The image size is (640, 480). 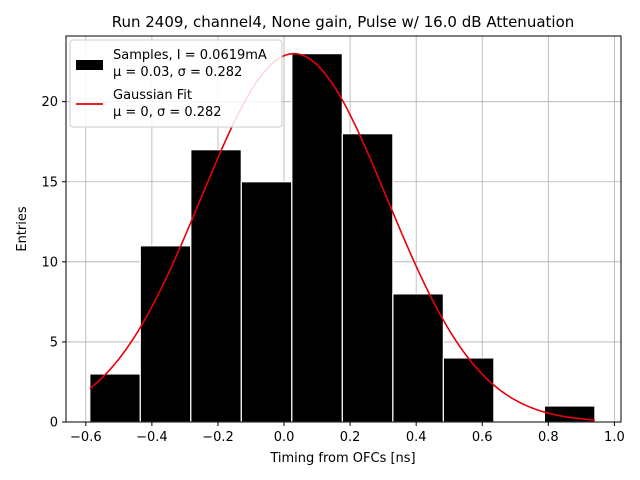 What do you see at coordinates (284, 437) in the screenshot?
I see `x-tick-label: 0.0` at bounding box center [284, 437].